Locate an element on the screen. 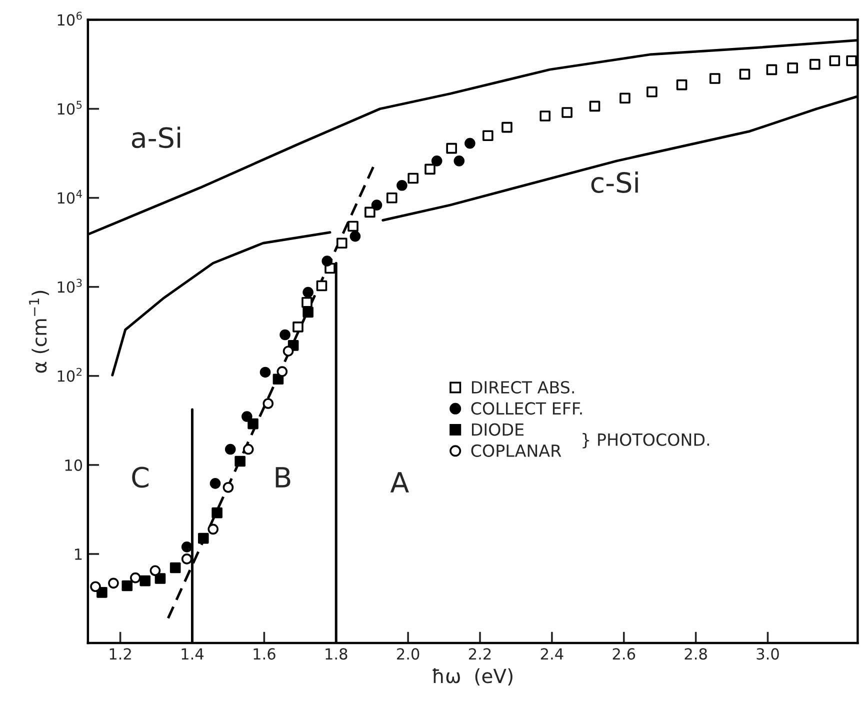 The image size is (862, 707). annotation: C is located at coordinates (140, 477).